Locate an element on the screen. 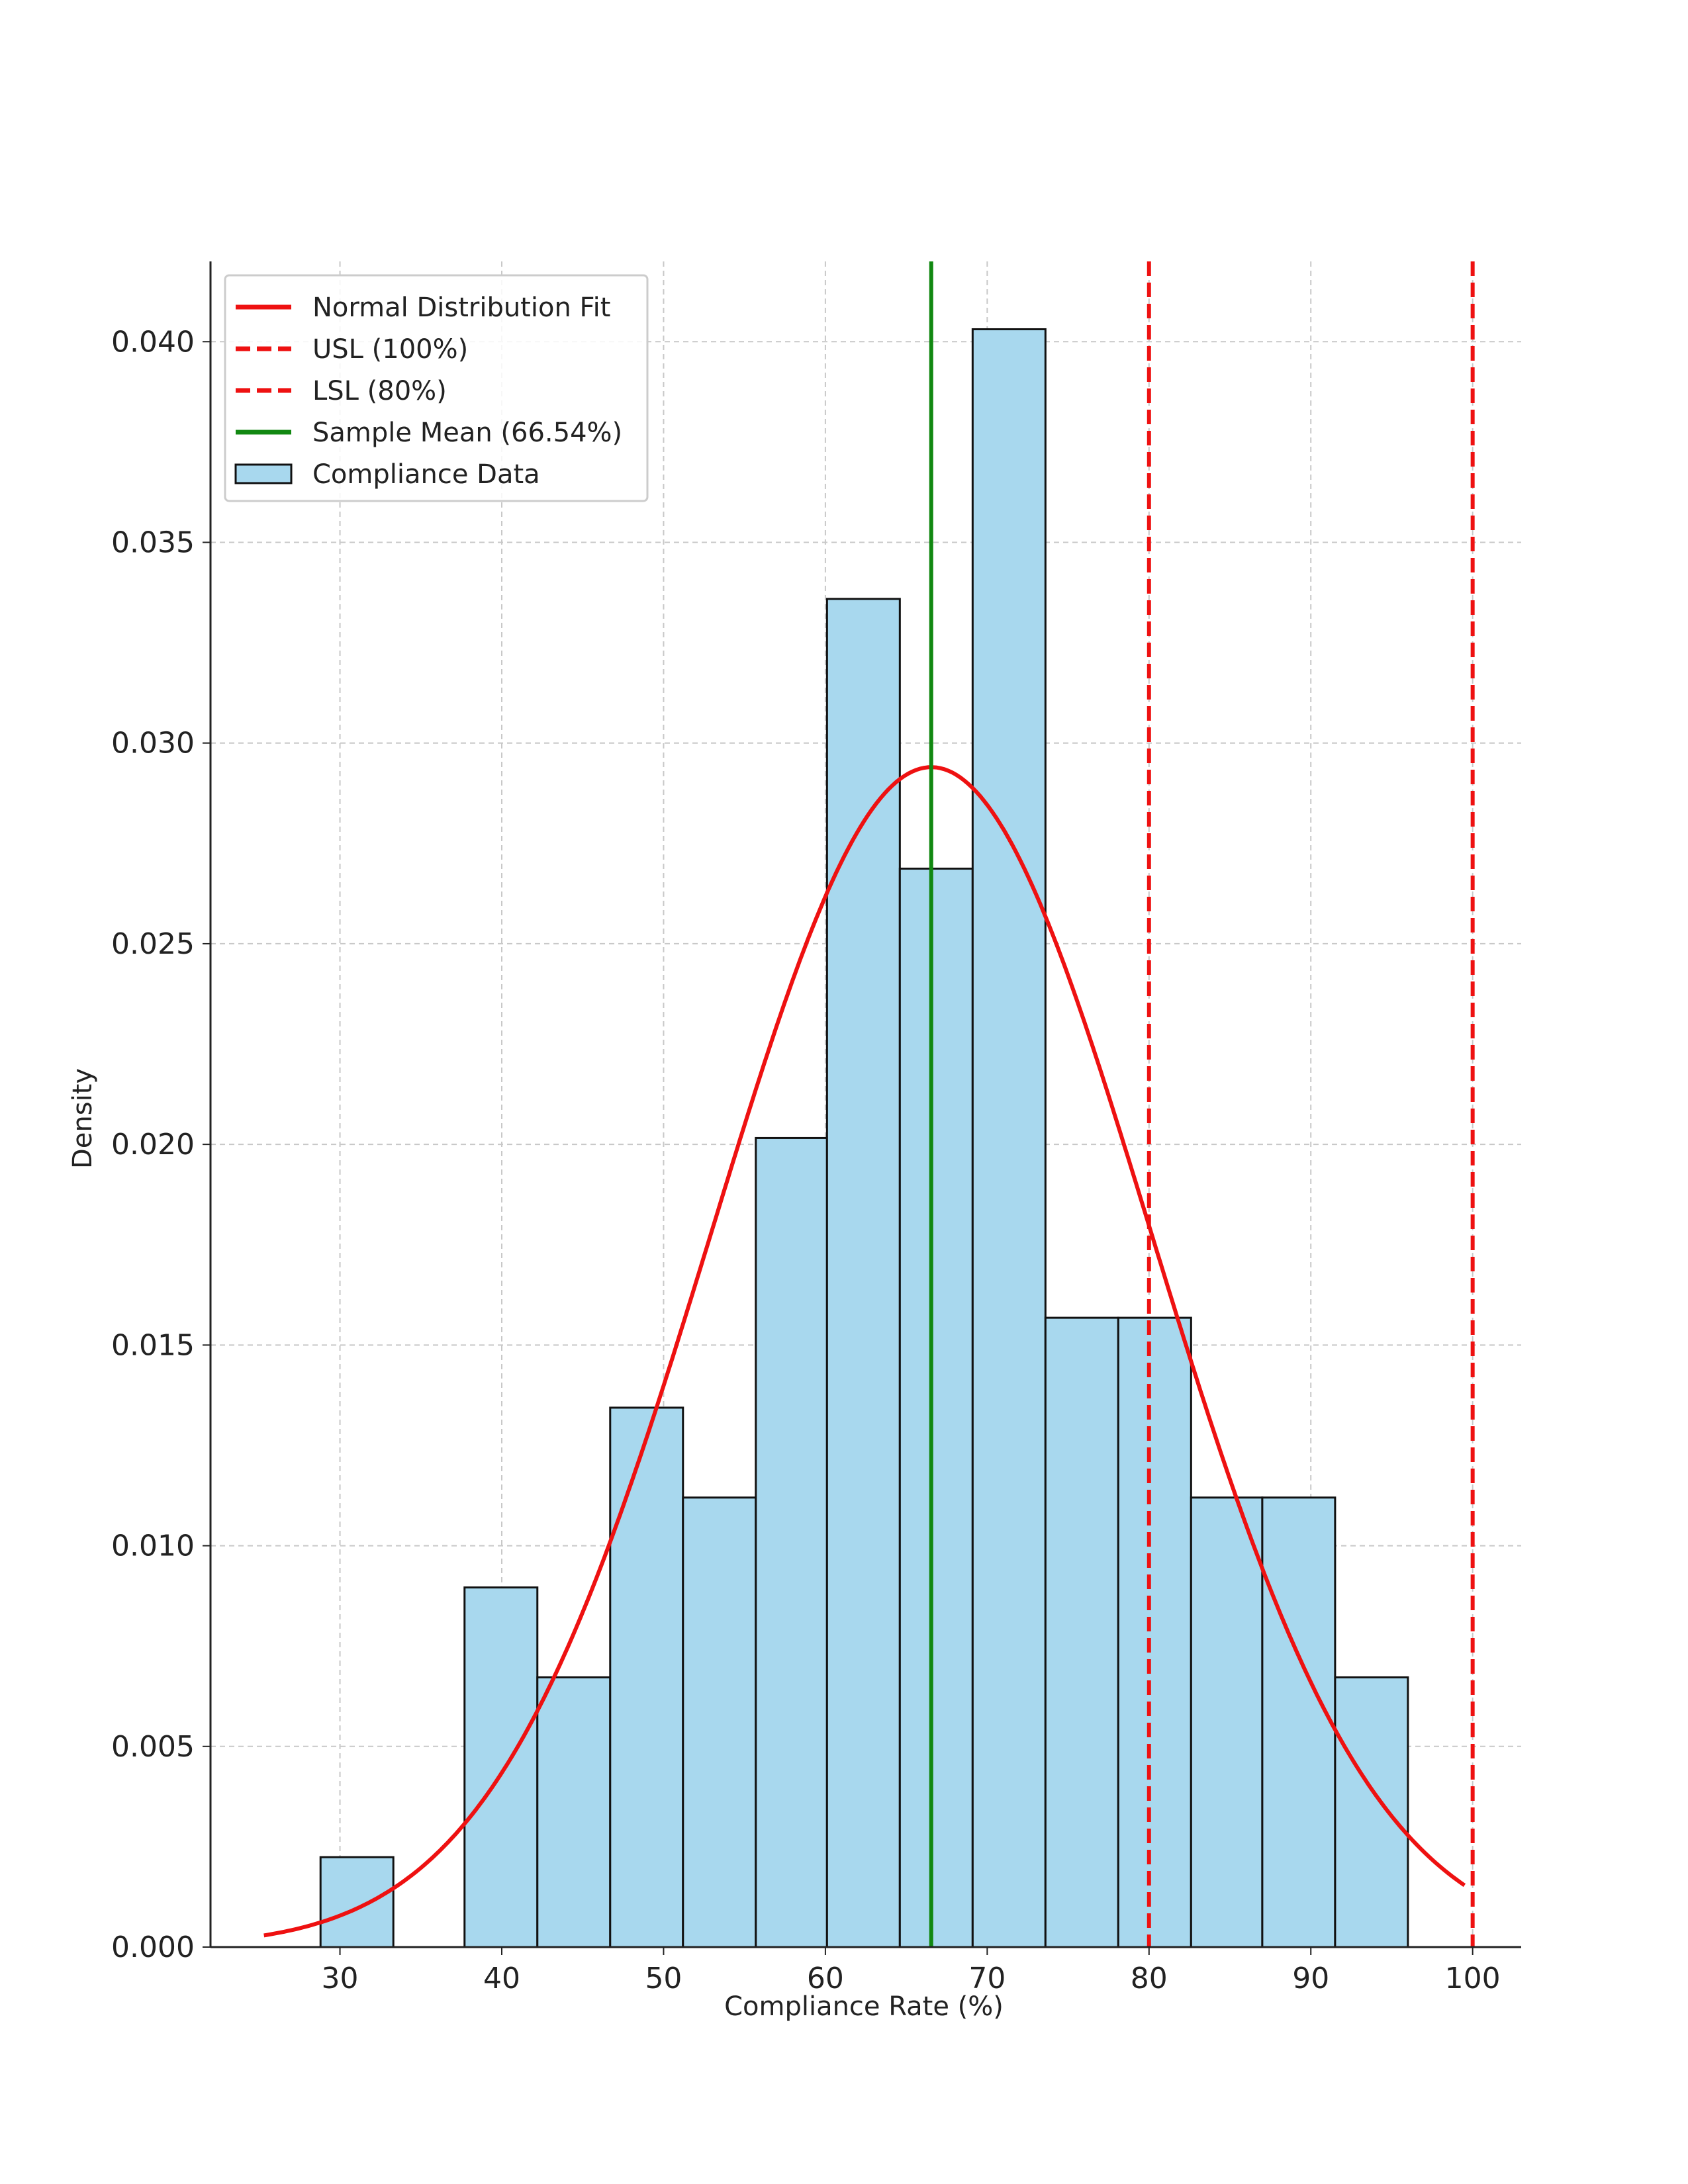  legend-label: Compliance Data is located at coordinates (426, 474).